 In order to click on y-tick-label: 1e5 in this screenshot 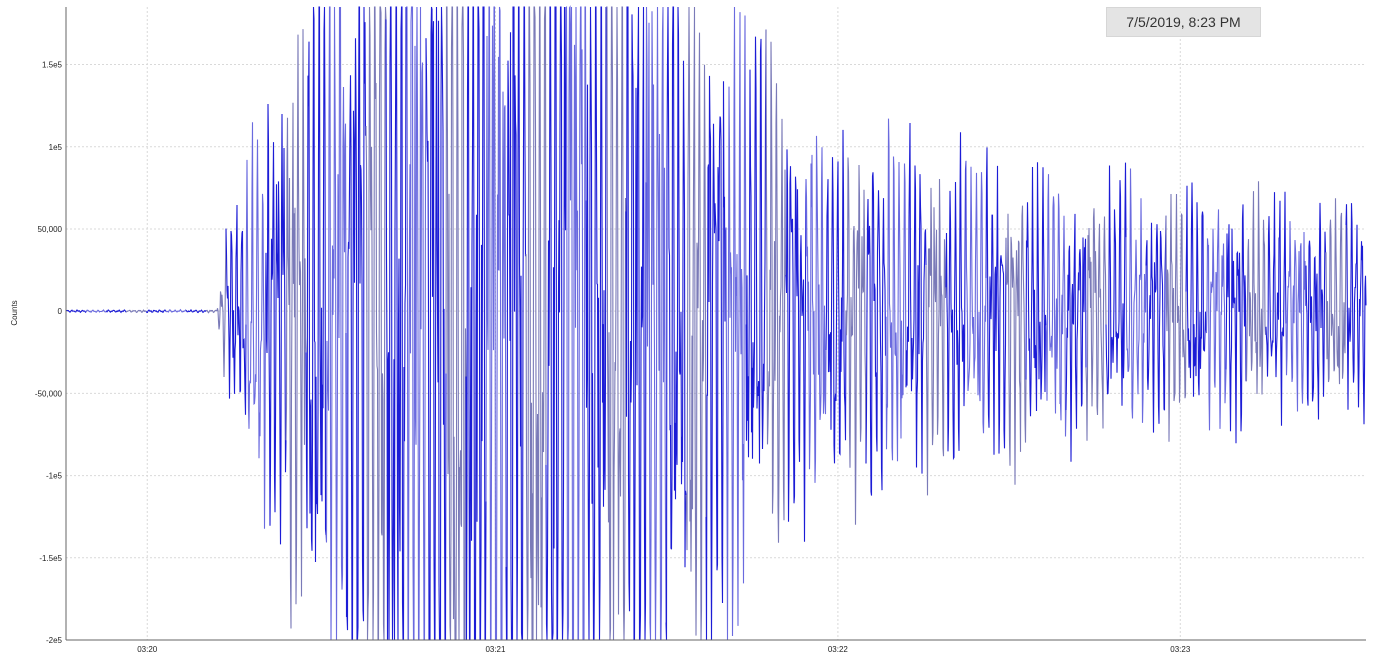, I will do `click(56, 147)`.